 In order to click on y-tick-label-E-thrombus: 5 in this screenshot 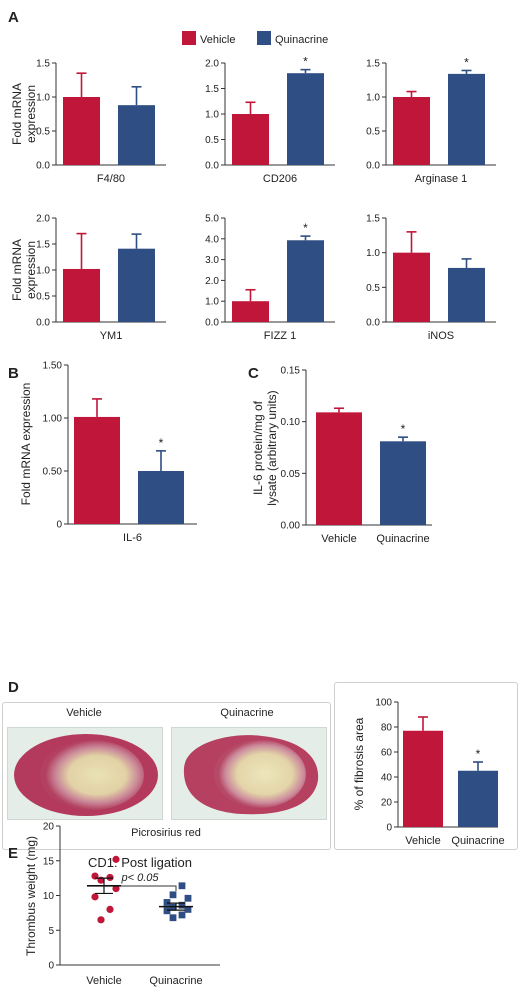, I will do `click(51, 931)`.